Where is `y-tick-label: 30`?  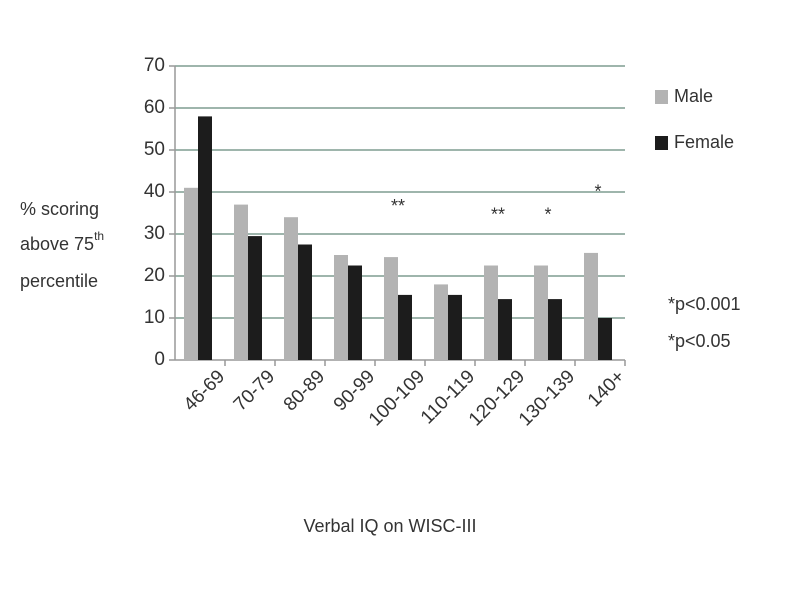
y-tick-label: 30 is located at coordinates (154, 233).